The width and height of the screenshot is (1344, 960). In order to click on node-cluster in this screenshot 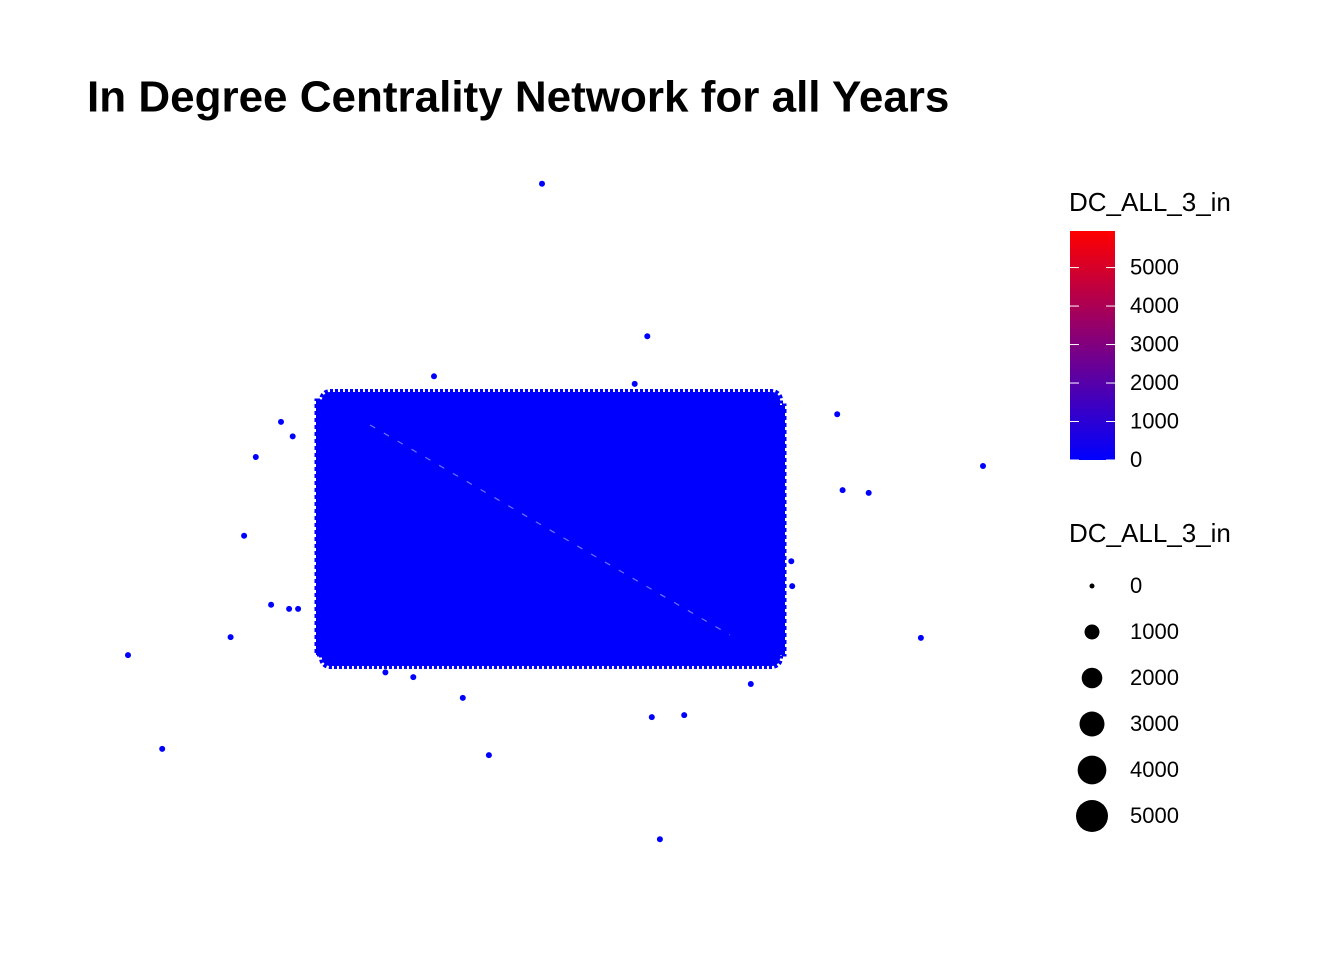, I will do `click(551, 529)`.